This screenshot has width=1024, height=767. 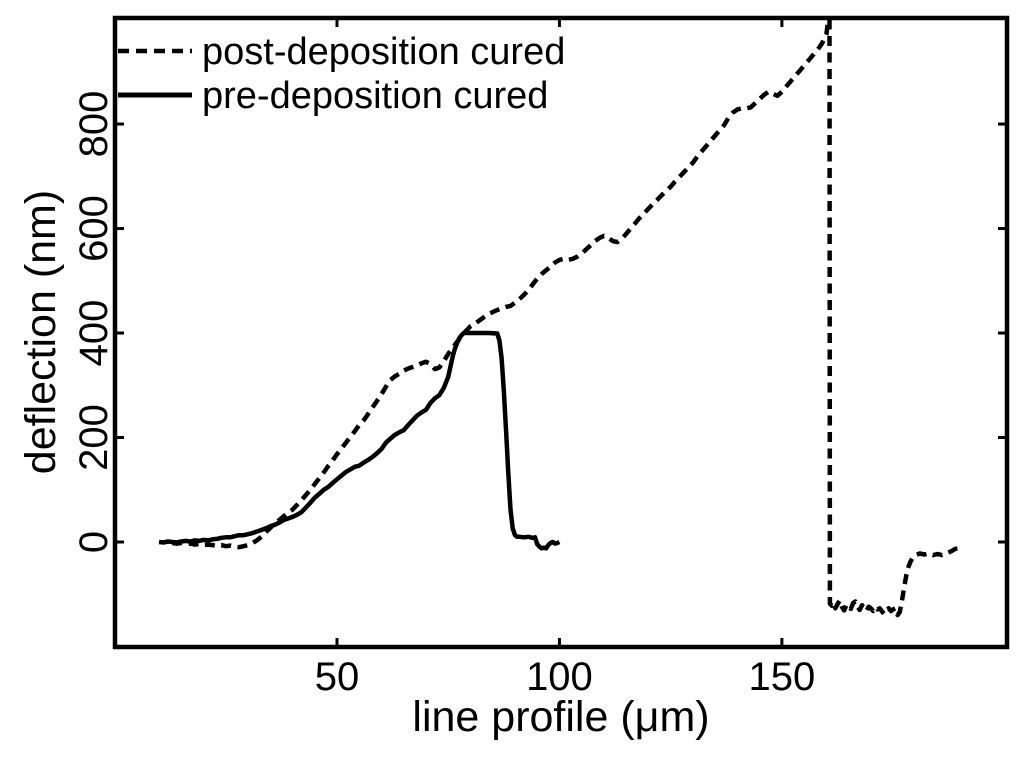 I want to click on x-tick-label: 150, so click(x=782, y=677).